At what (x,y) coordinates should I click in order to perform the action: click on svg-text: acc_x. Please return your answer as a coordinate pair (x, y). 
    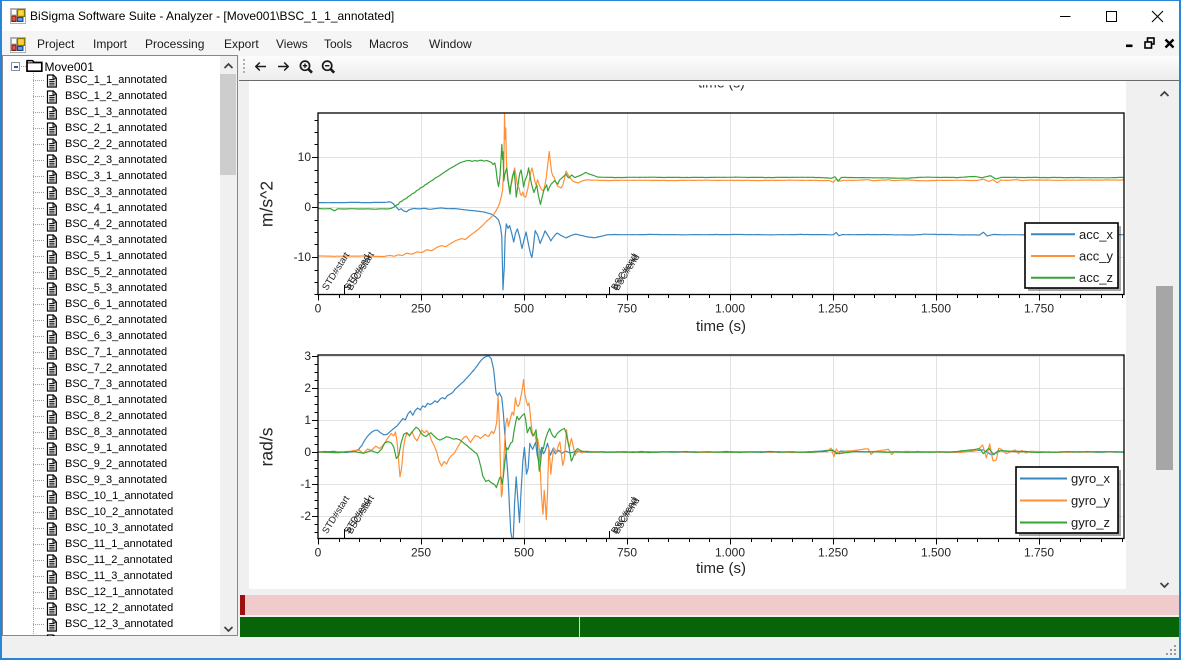
    Looking at the image, I should click on (1096, 234).